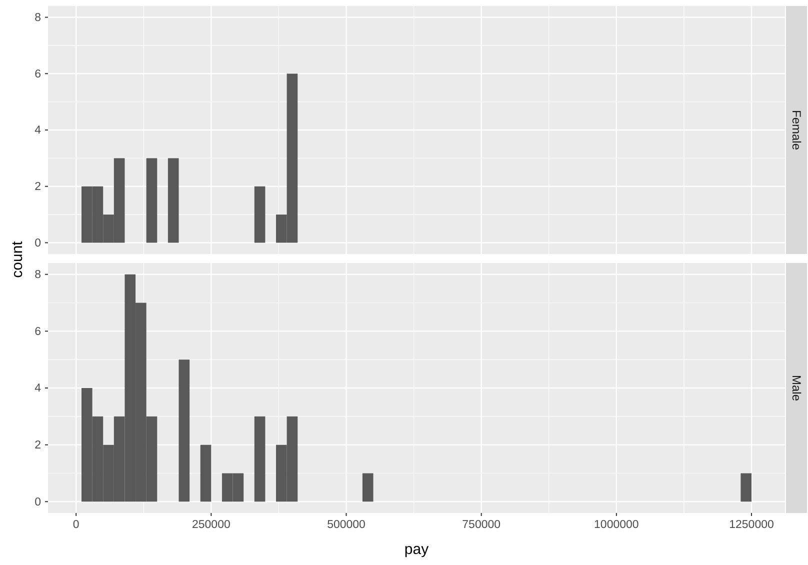  What do you see at coordinates (616, 525) in the screenshot?
I see `x-tick-label: 1000000` at bounding box center [616, 525].